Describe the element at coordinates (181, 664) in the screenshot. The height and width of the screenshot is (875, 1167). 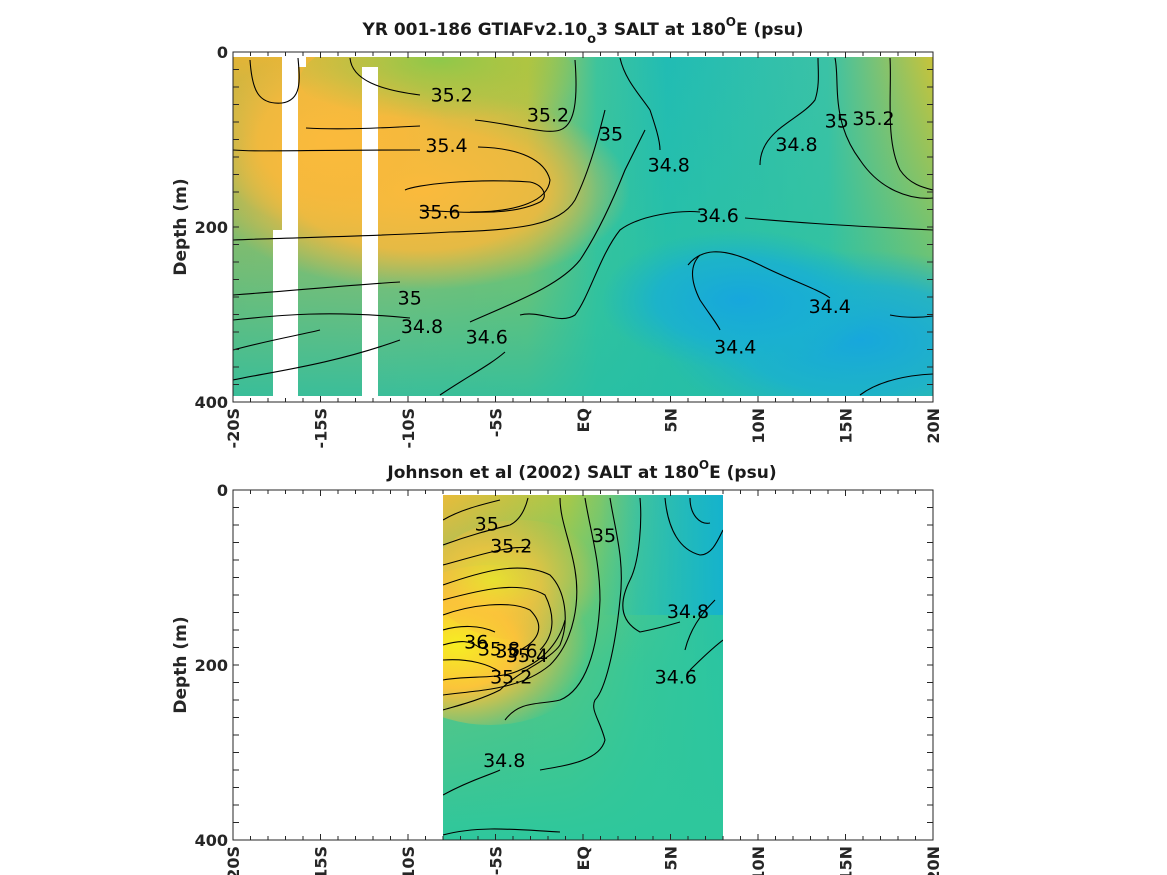
I see `bottom-y-axis-label: Depth (m)` at that location.